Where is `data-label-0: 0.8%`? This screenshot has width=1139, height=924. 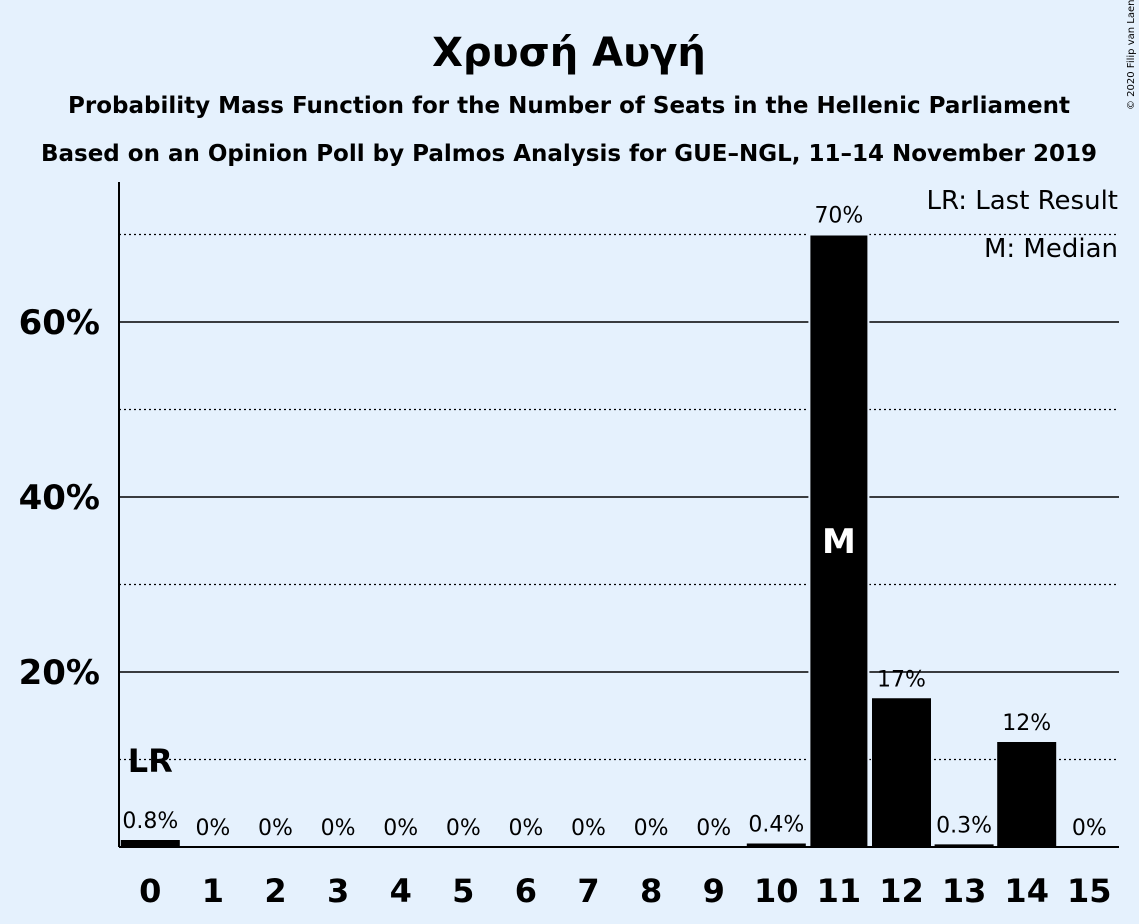
data-label-0: 0.8% is located at coordinates (150, 821).